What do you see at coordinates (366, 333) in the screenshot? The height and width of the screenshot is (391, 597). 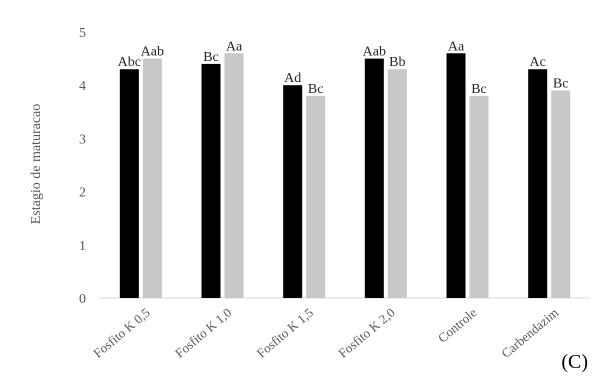 I see `x-tick-label: Fosfito K 2,0` at bounding box center [366, 333].